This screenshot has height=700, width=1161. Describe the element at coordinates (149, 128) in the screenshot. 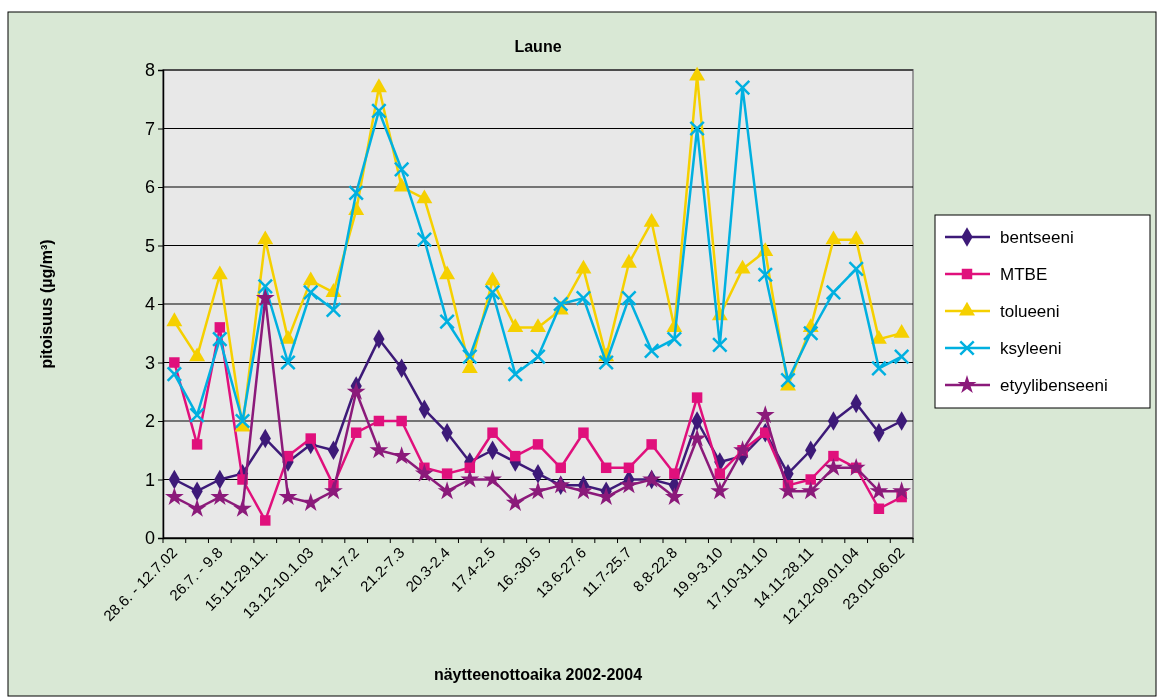

I see `y-tick-label: 7` at that location.